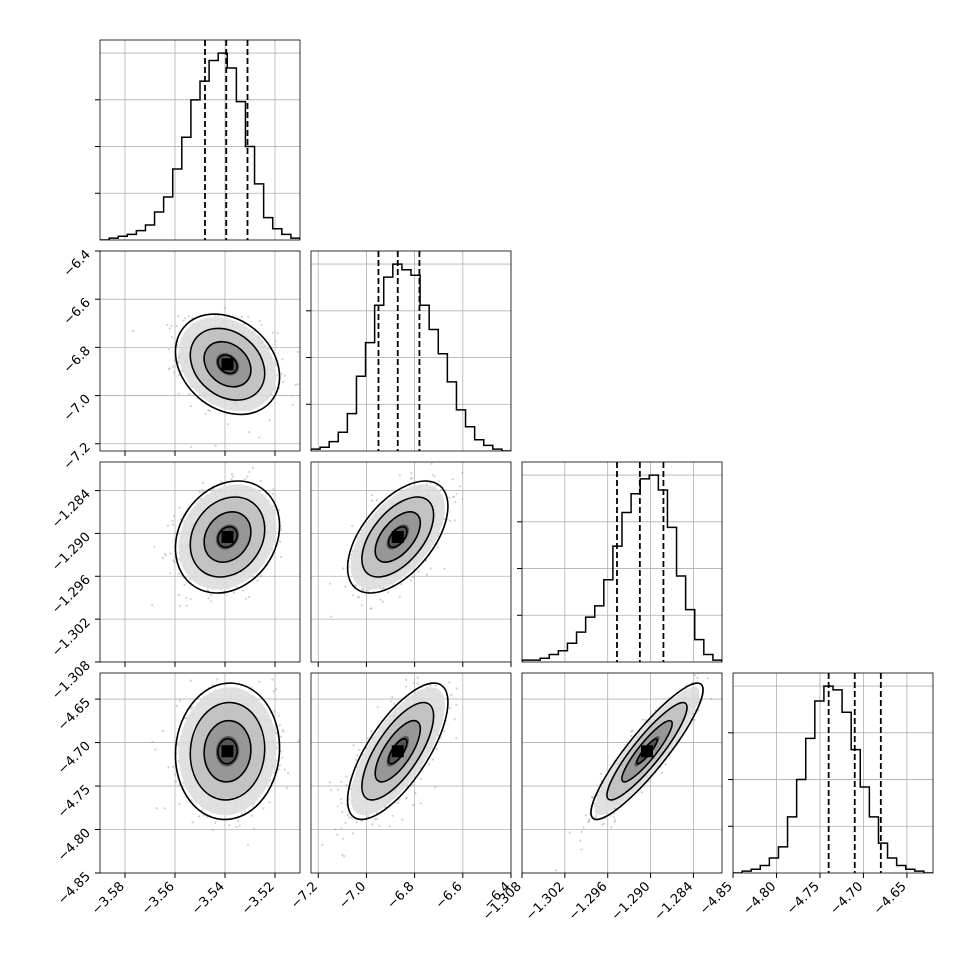 This screenshot has height=970, width=970. What do you see at coordinates (74, 758) in the screenshot?
I see `y-tick-label: −4.70` at bounding box center [74, 758].